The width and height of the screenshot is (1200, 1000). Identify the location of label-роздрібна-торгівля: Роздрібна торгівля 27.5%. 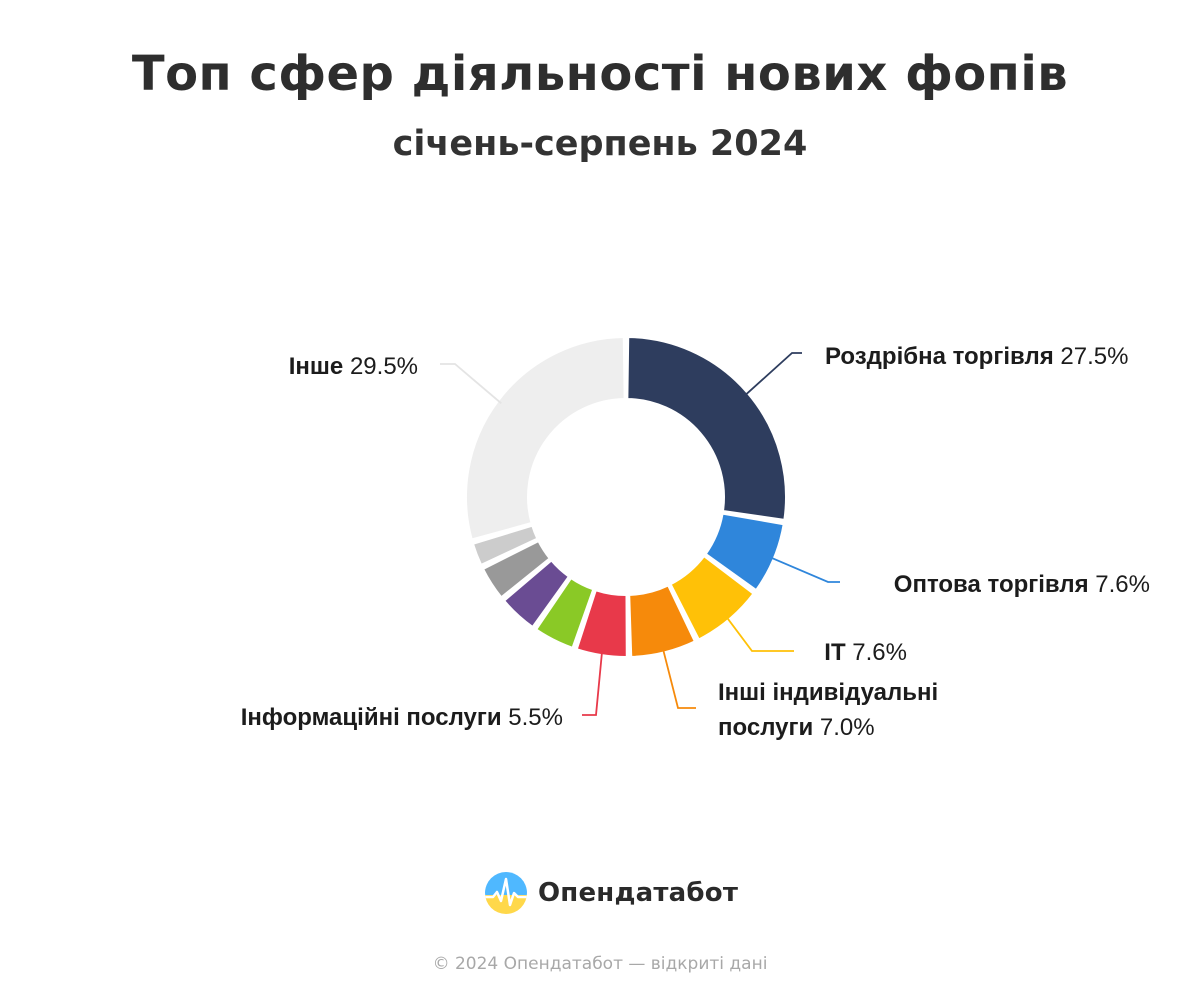
(976, 356).